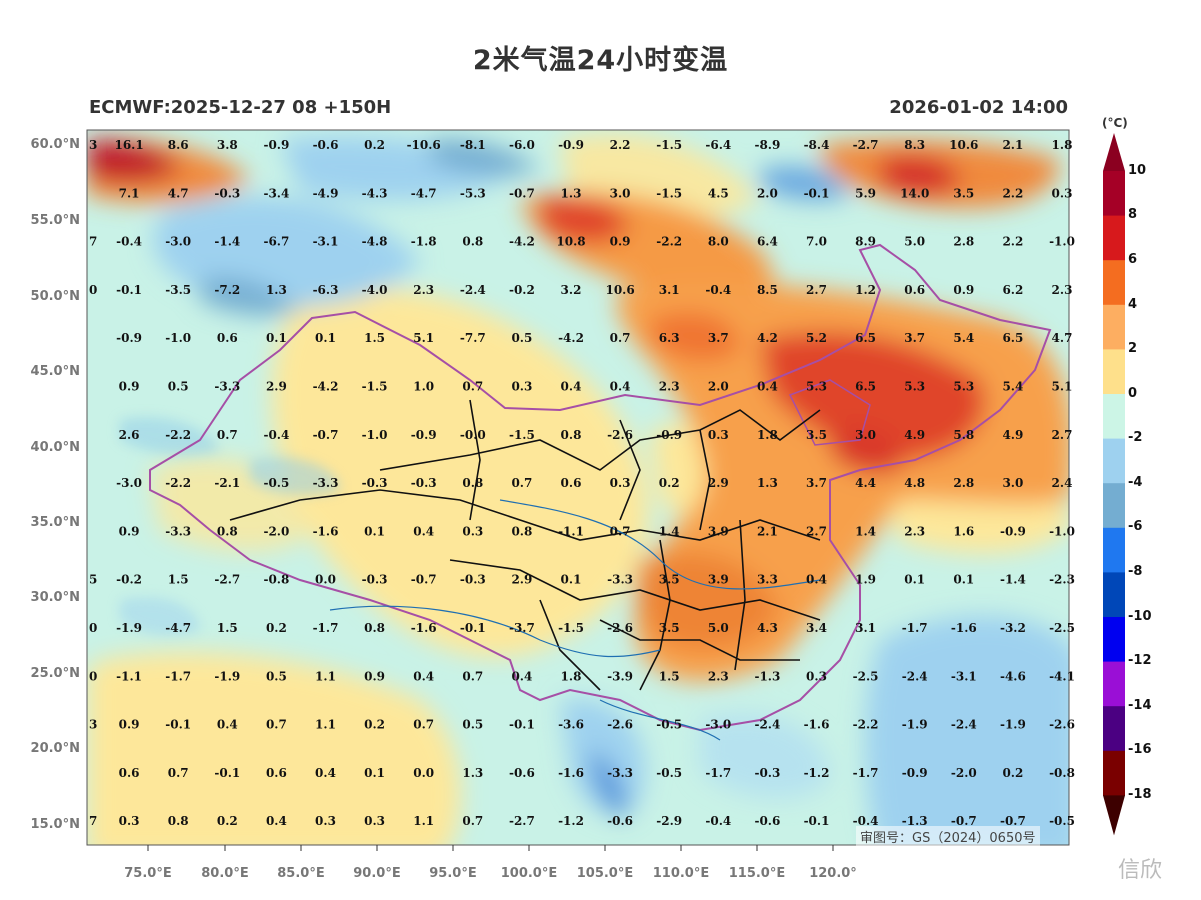 The width and height of the screenshot is (1201, 900). Describe the element at coordinates (1133, 348) in the screenshot. I see `colorbar-tick: 2` at that location.